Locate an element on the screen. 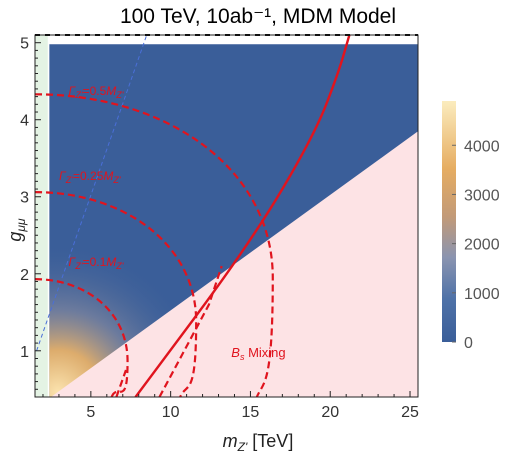 The height and width of the screenshot is (459, 515). y-tick-label-3: 3 is located at coordinates (24, 198).